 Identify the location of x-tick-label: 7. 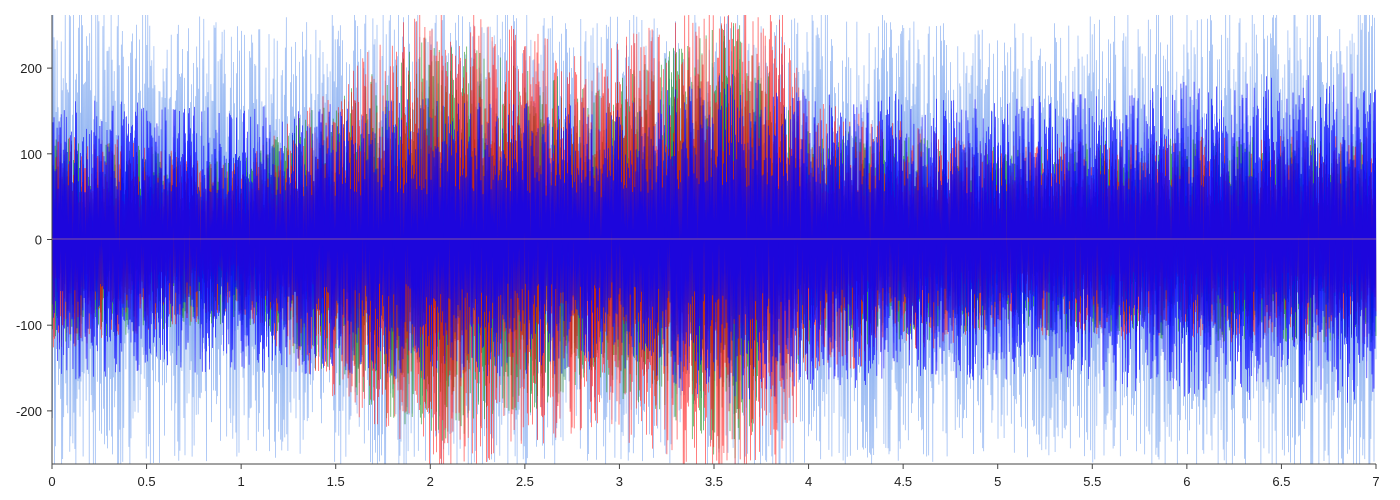
(1375, 481).